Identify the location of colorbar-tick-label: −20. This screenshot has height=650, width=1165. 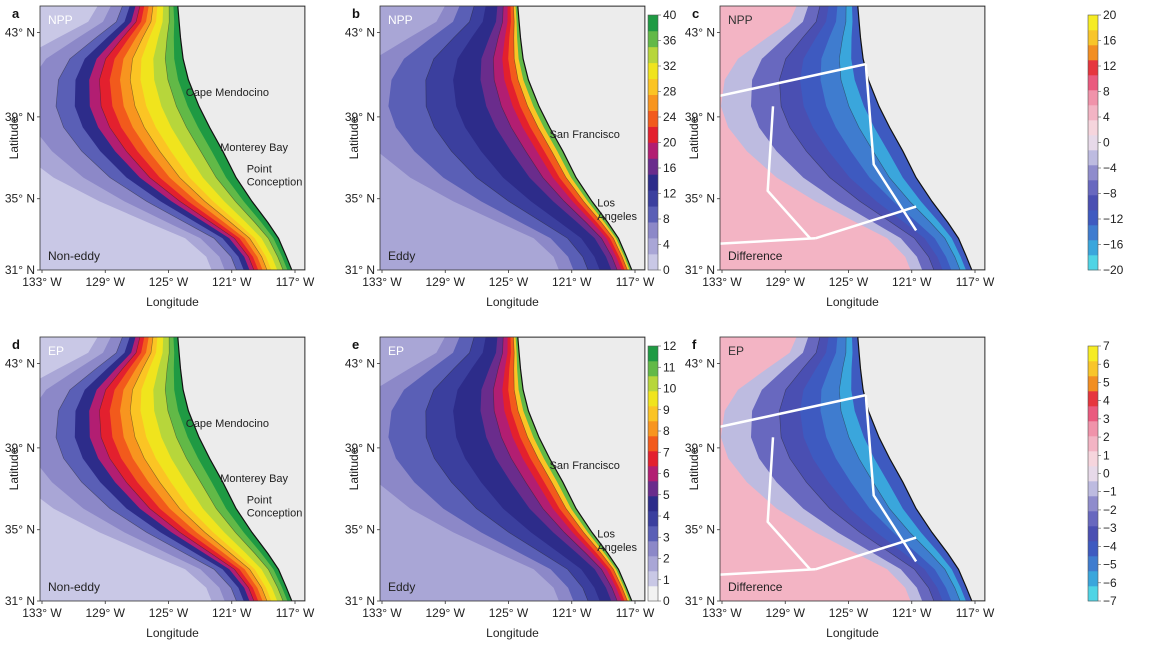
(1113, 270).